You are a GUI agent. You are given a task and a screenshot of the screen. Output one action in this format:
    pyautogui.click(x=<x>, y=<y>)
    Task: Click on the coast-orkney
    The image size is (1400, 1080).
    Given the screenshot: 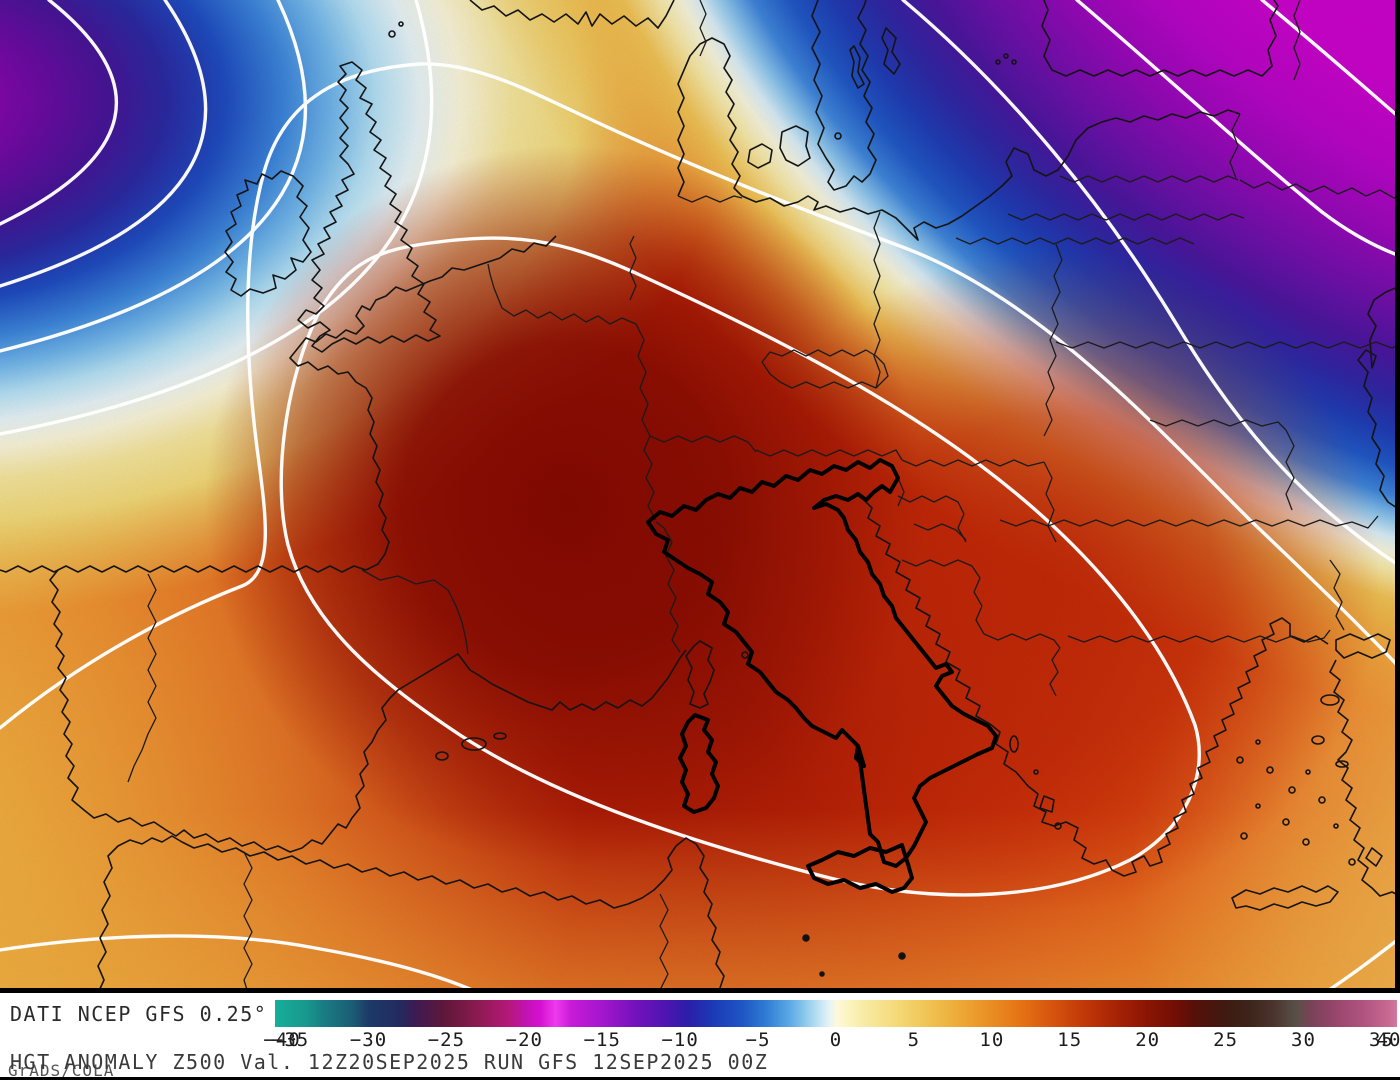 What is the action you would take?
    pyautogui.click(x=392, y=34)
    